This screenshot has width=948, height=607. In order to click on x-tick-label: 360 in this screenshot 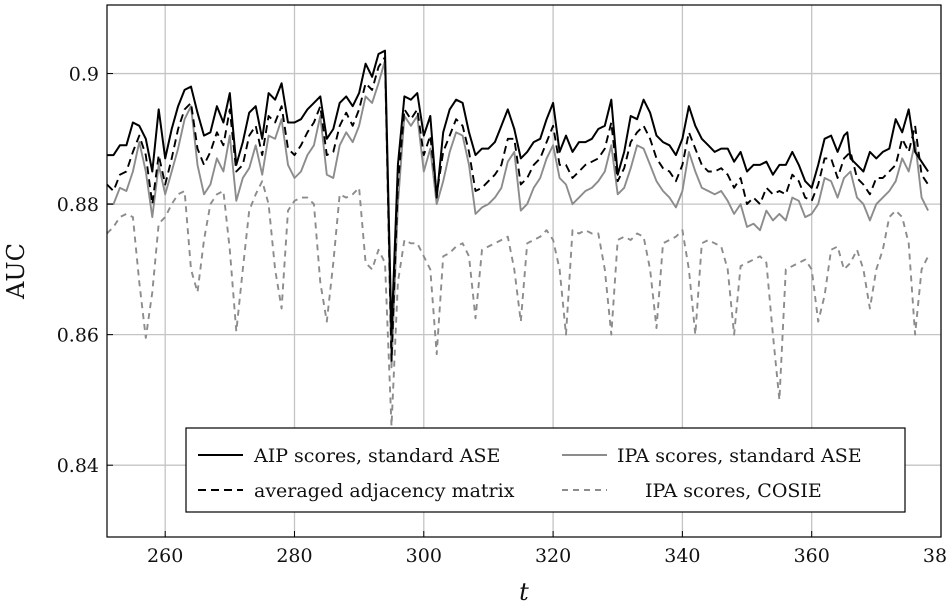, I will do `click(812, 556)`.